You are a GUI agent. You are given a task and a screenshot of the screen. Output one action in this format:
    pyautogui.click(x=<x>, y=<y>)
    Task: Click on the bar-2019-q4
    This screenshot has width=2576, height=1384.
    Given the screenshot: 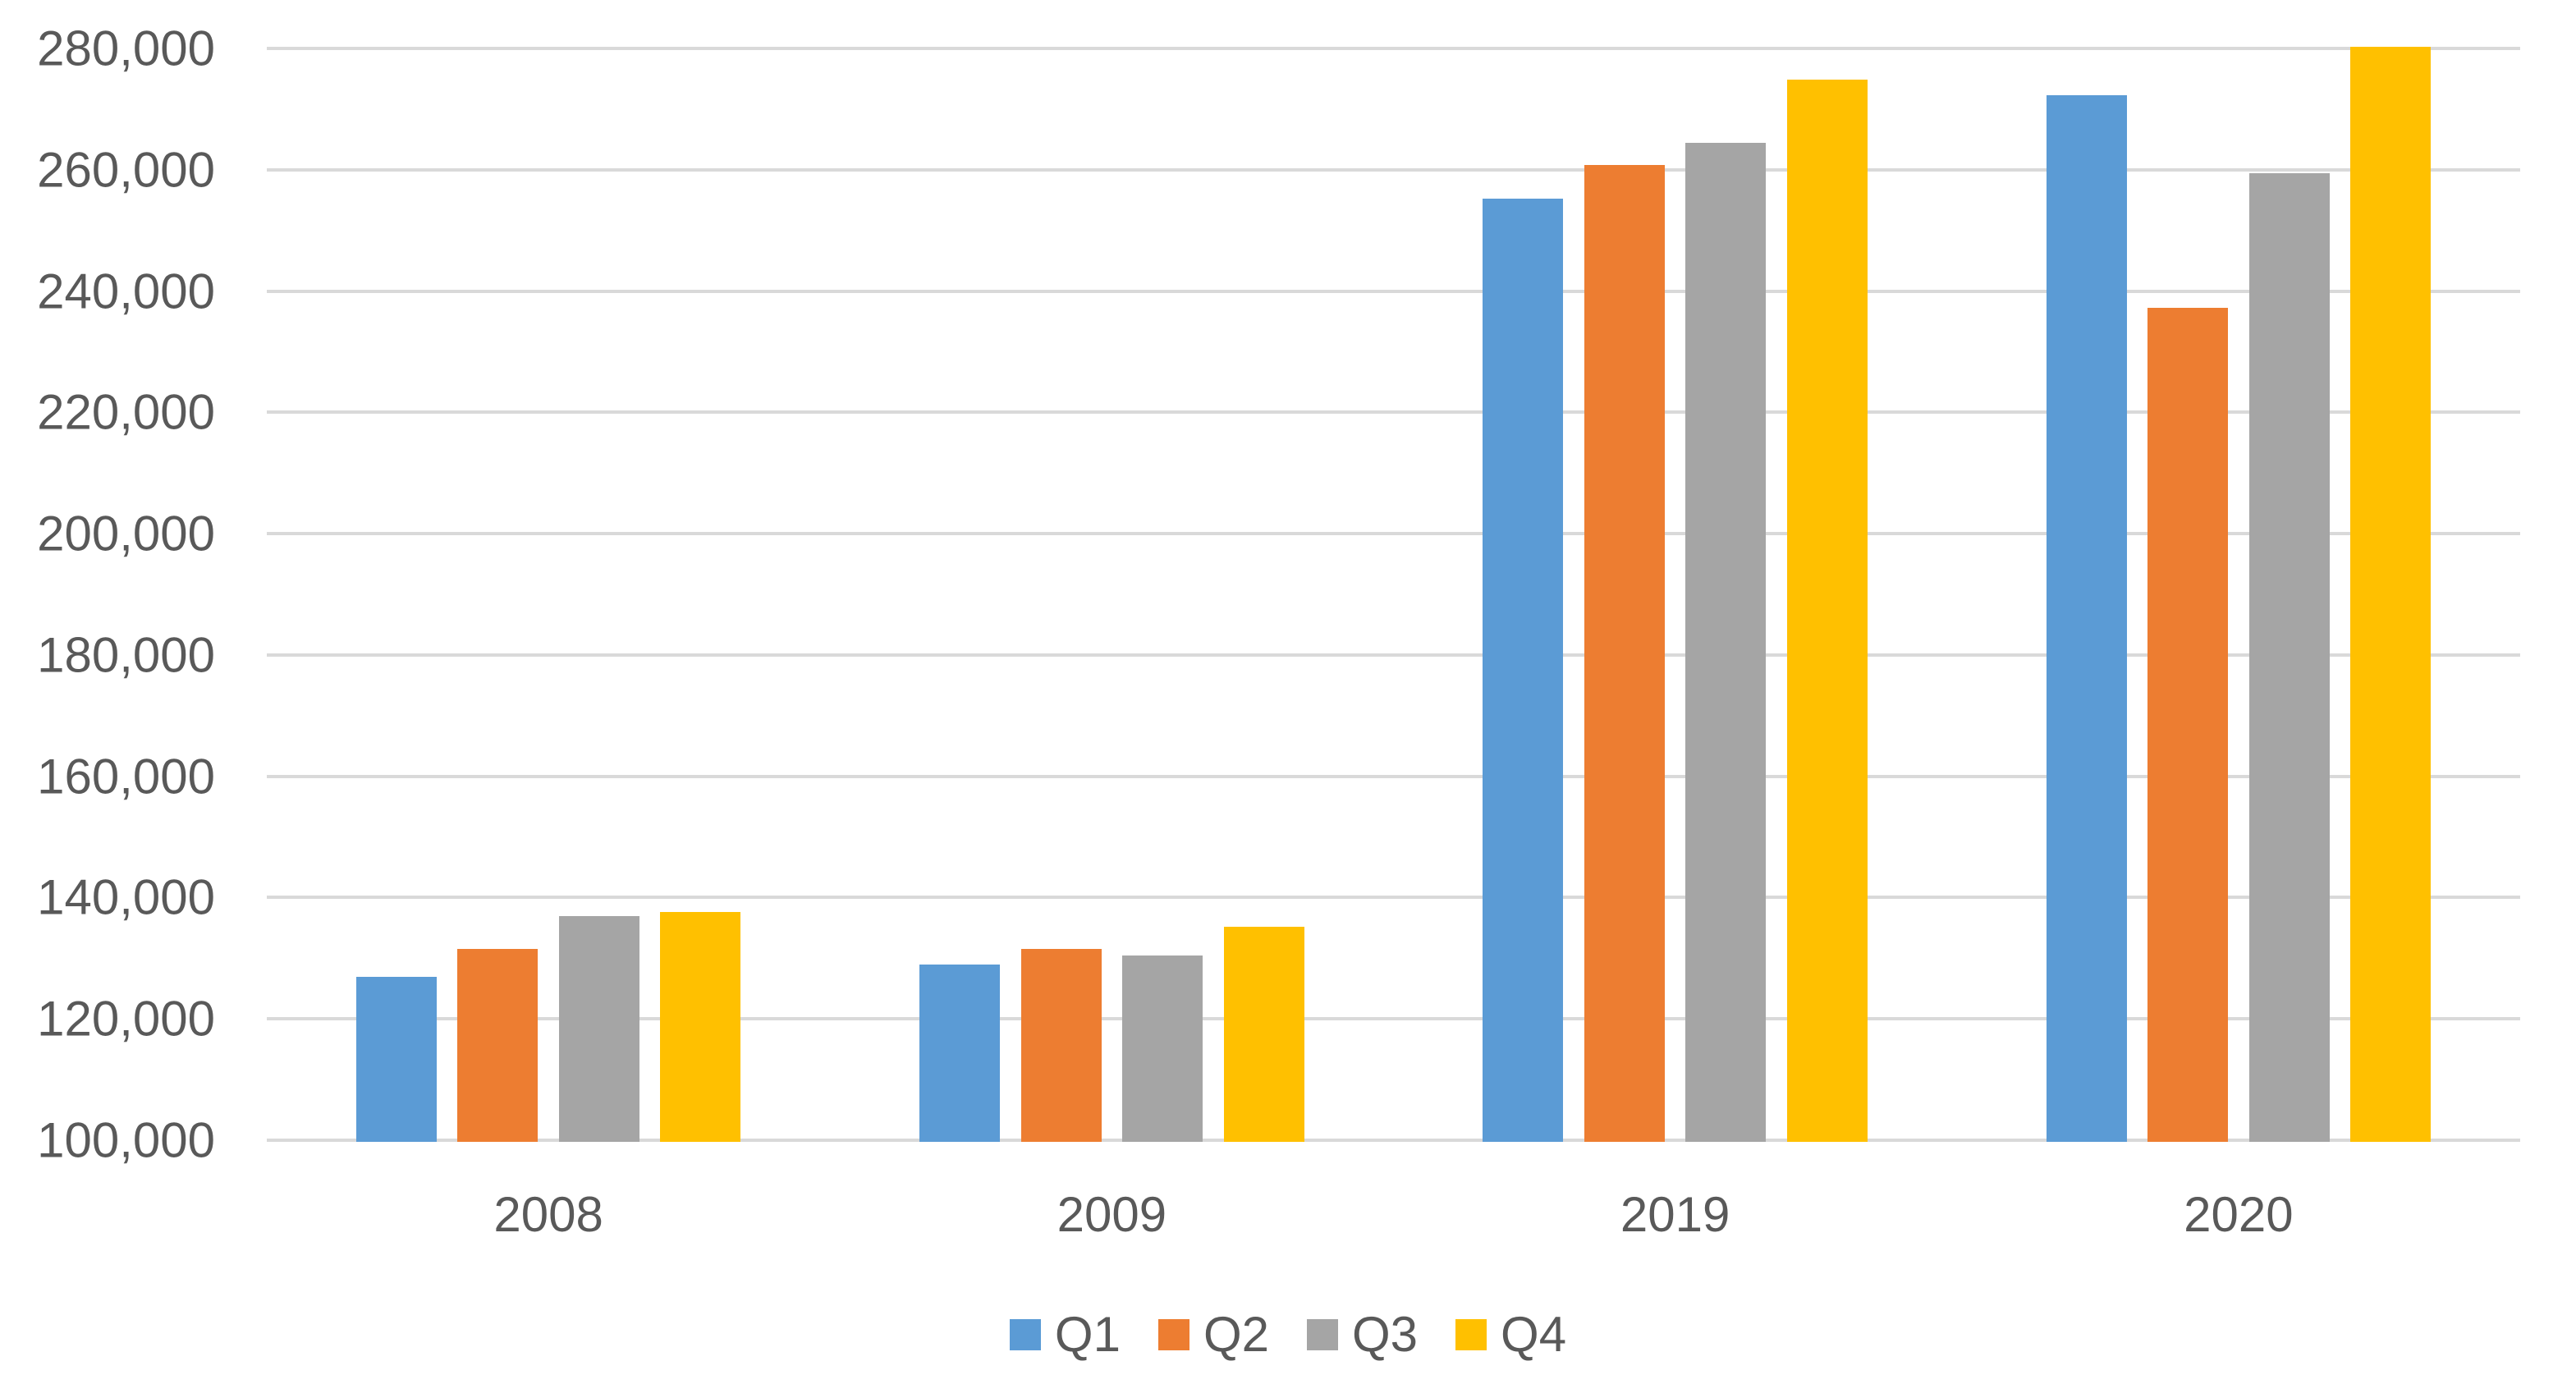 What is the action you would take?
    pyautogui.click(x=1827, y=611)
    